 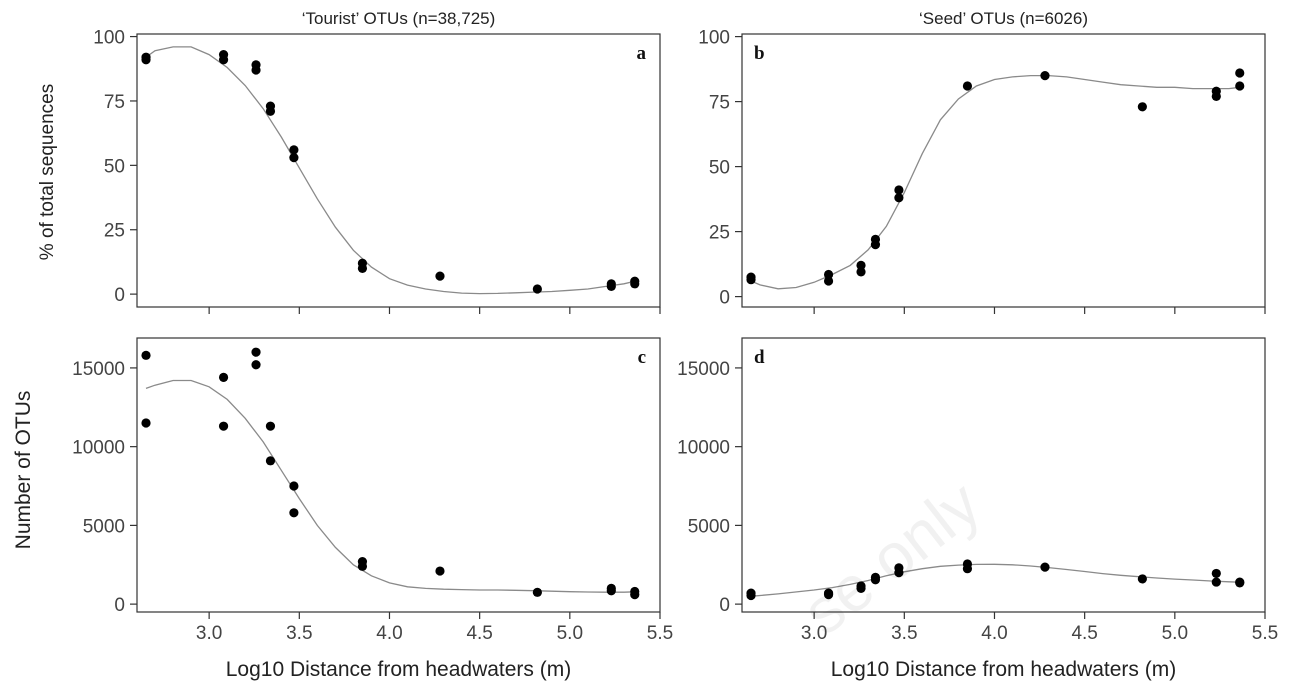 What do you see at coordinates (719, 233) in the screenshot?
I see `panel-b-y-tick-label: 25` at bounding box center [719, 233].